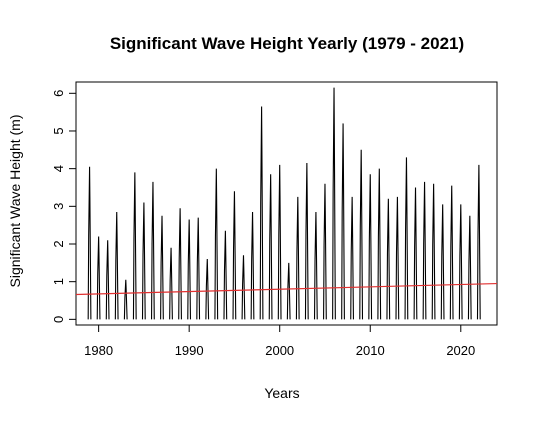 The height and width of the screenshot is (423, 538). Describe the element at coordinates (58, 130) in the screenshot. I see `y-tick-label: 5` at that location.